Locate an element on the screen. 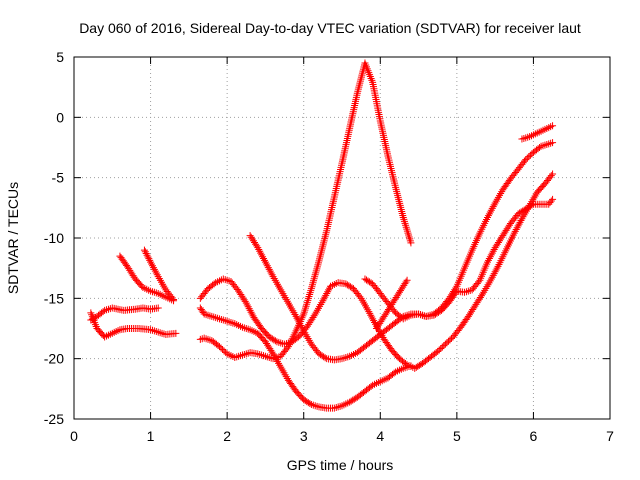 This screenshot has height=480, width=640. x-tick-label: 6 is located at coordinates (534, 436).